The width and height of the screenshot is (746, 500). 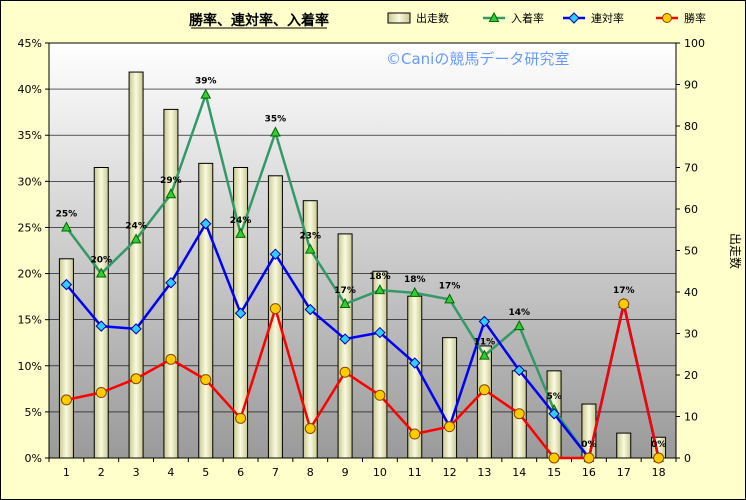 What do you see at coordinates (659, 472) in the screenshot?
I see `x-tick-label: 18` at bounding box center [659, 472].